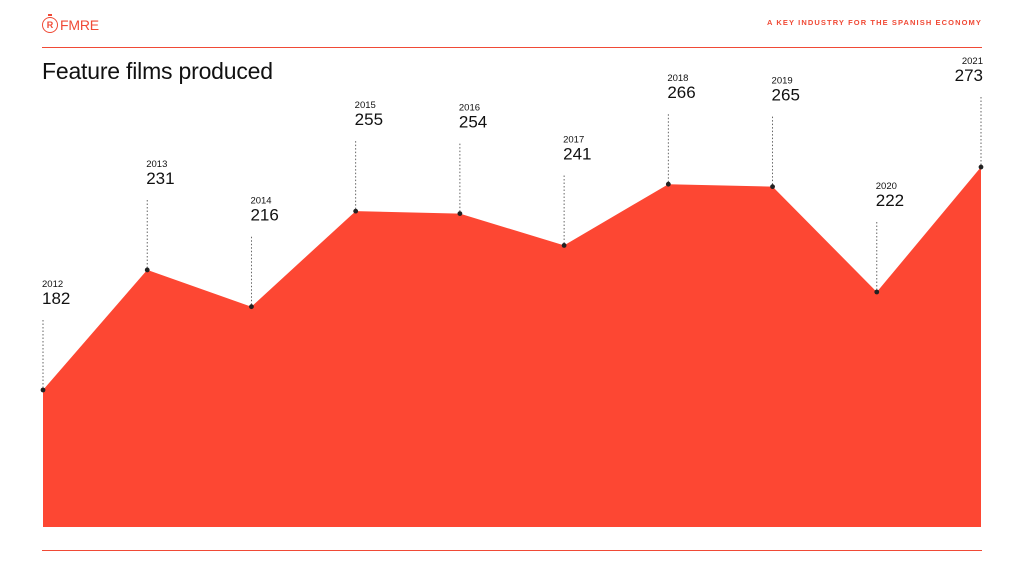 The width and height of the screenshot is (1024, 576). What do you see at coordinates (473, 122) in the screenshot?
I see `value-label: 254` at bounding box center [473, 122].